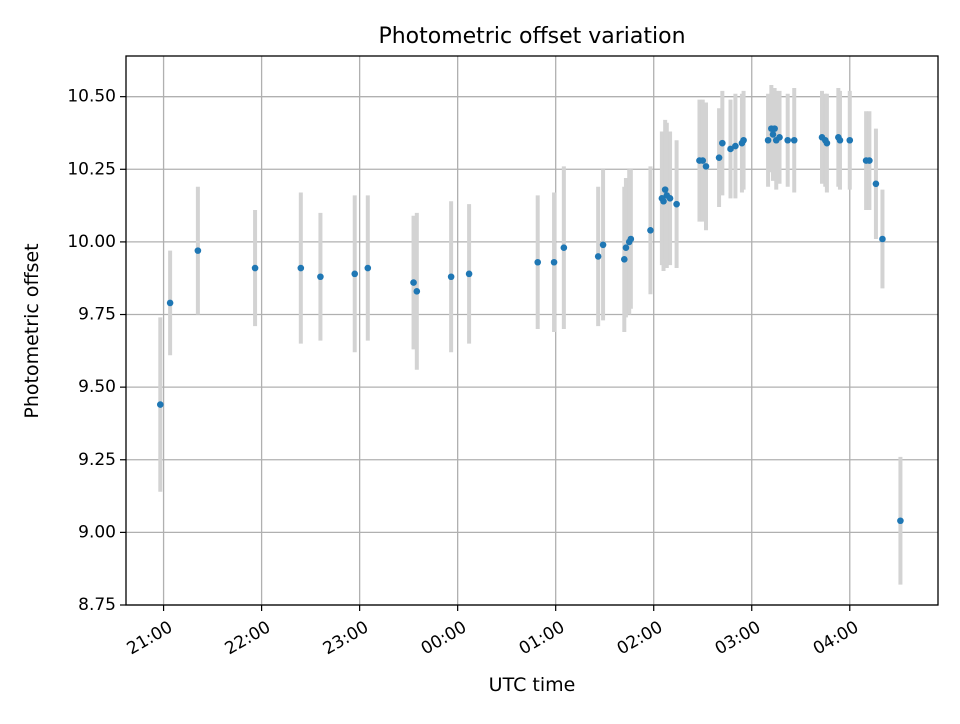  I want to click on y-tick-label: 8.75, so click(97, 605).